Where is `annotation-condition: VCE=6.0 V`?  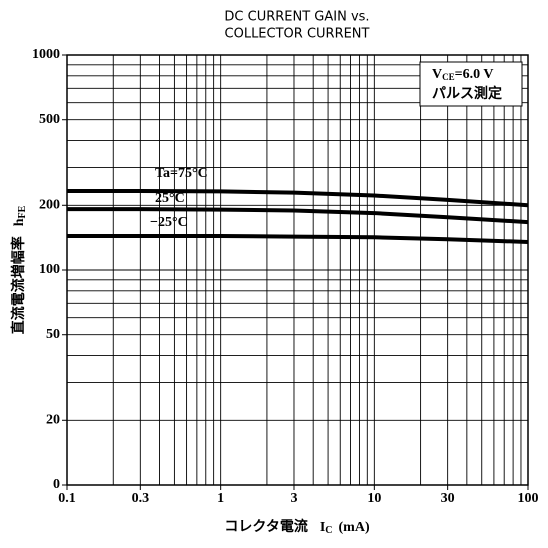
annotation-condition: VCE=6.0 V is located at coordinates (462, 74).